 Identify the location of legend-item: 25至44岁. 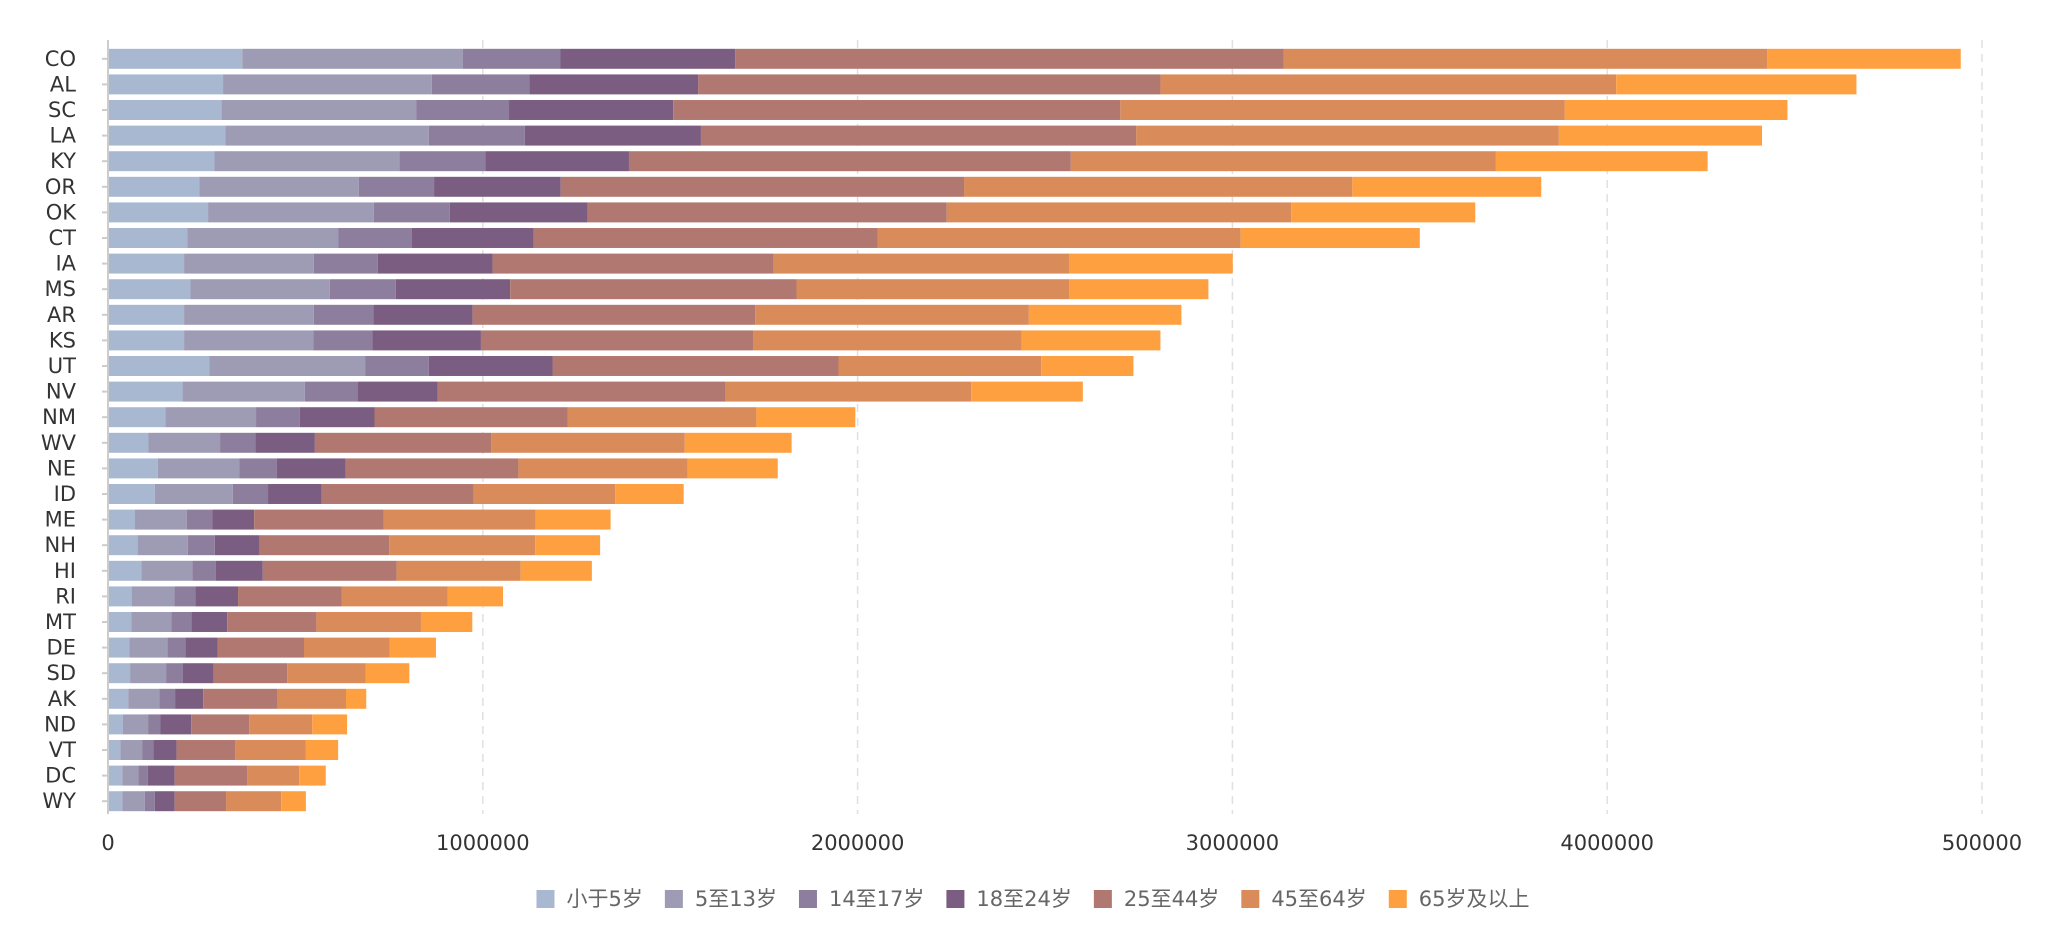
(1156, 899).